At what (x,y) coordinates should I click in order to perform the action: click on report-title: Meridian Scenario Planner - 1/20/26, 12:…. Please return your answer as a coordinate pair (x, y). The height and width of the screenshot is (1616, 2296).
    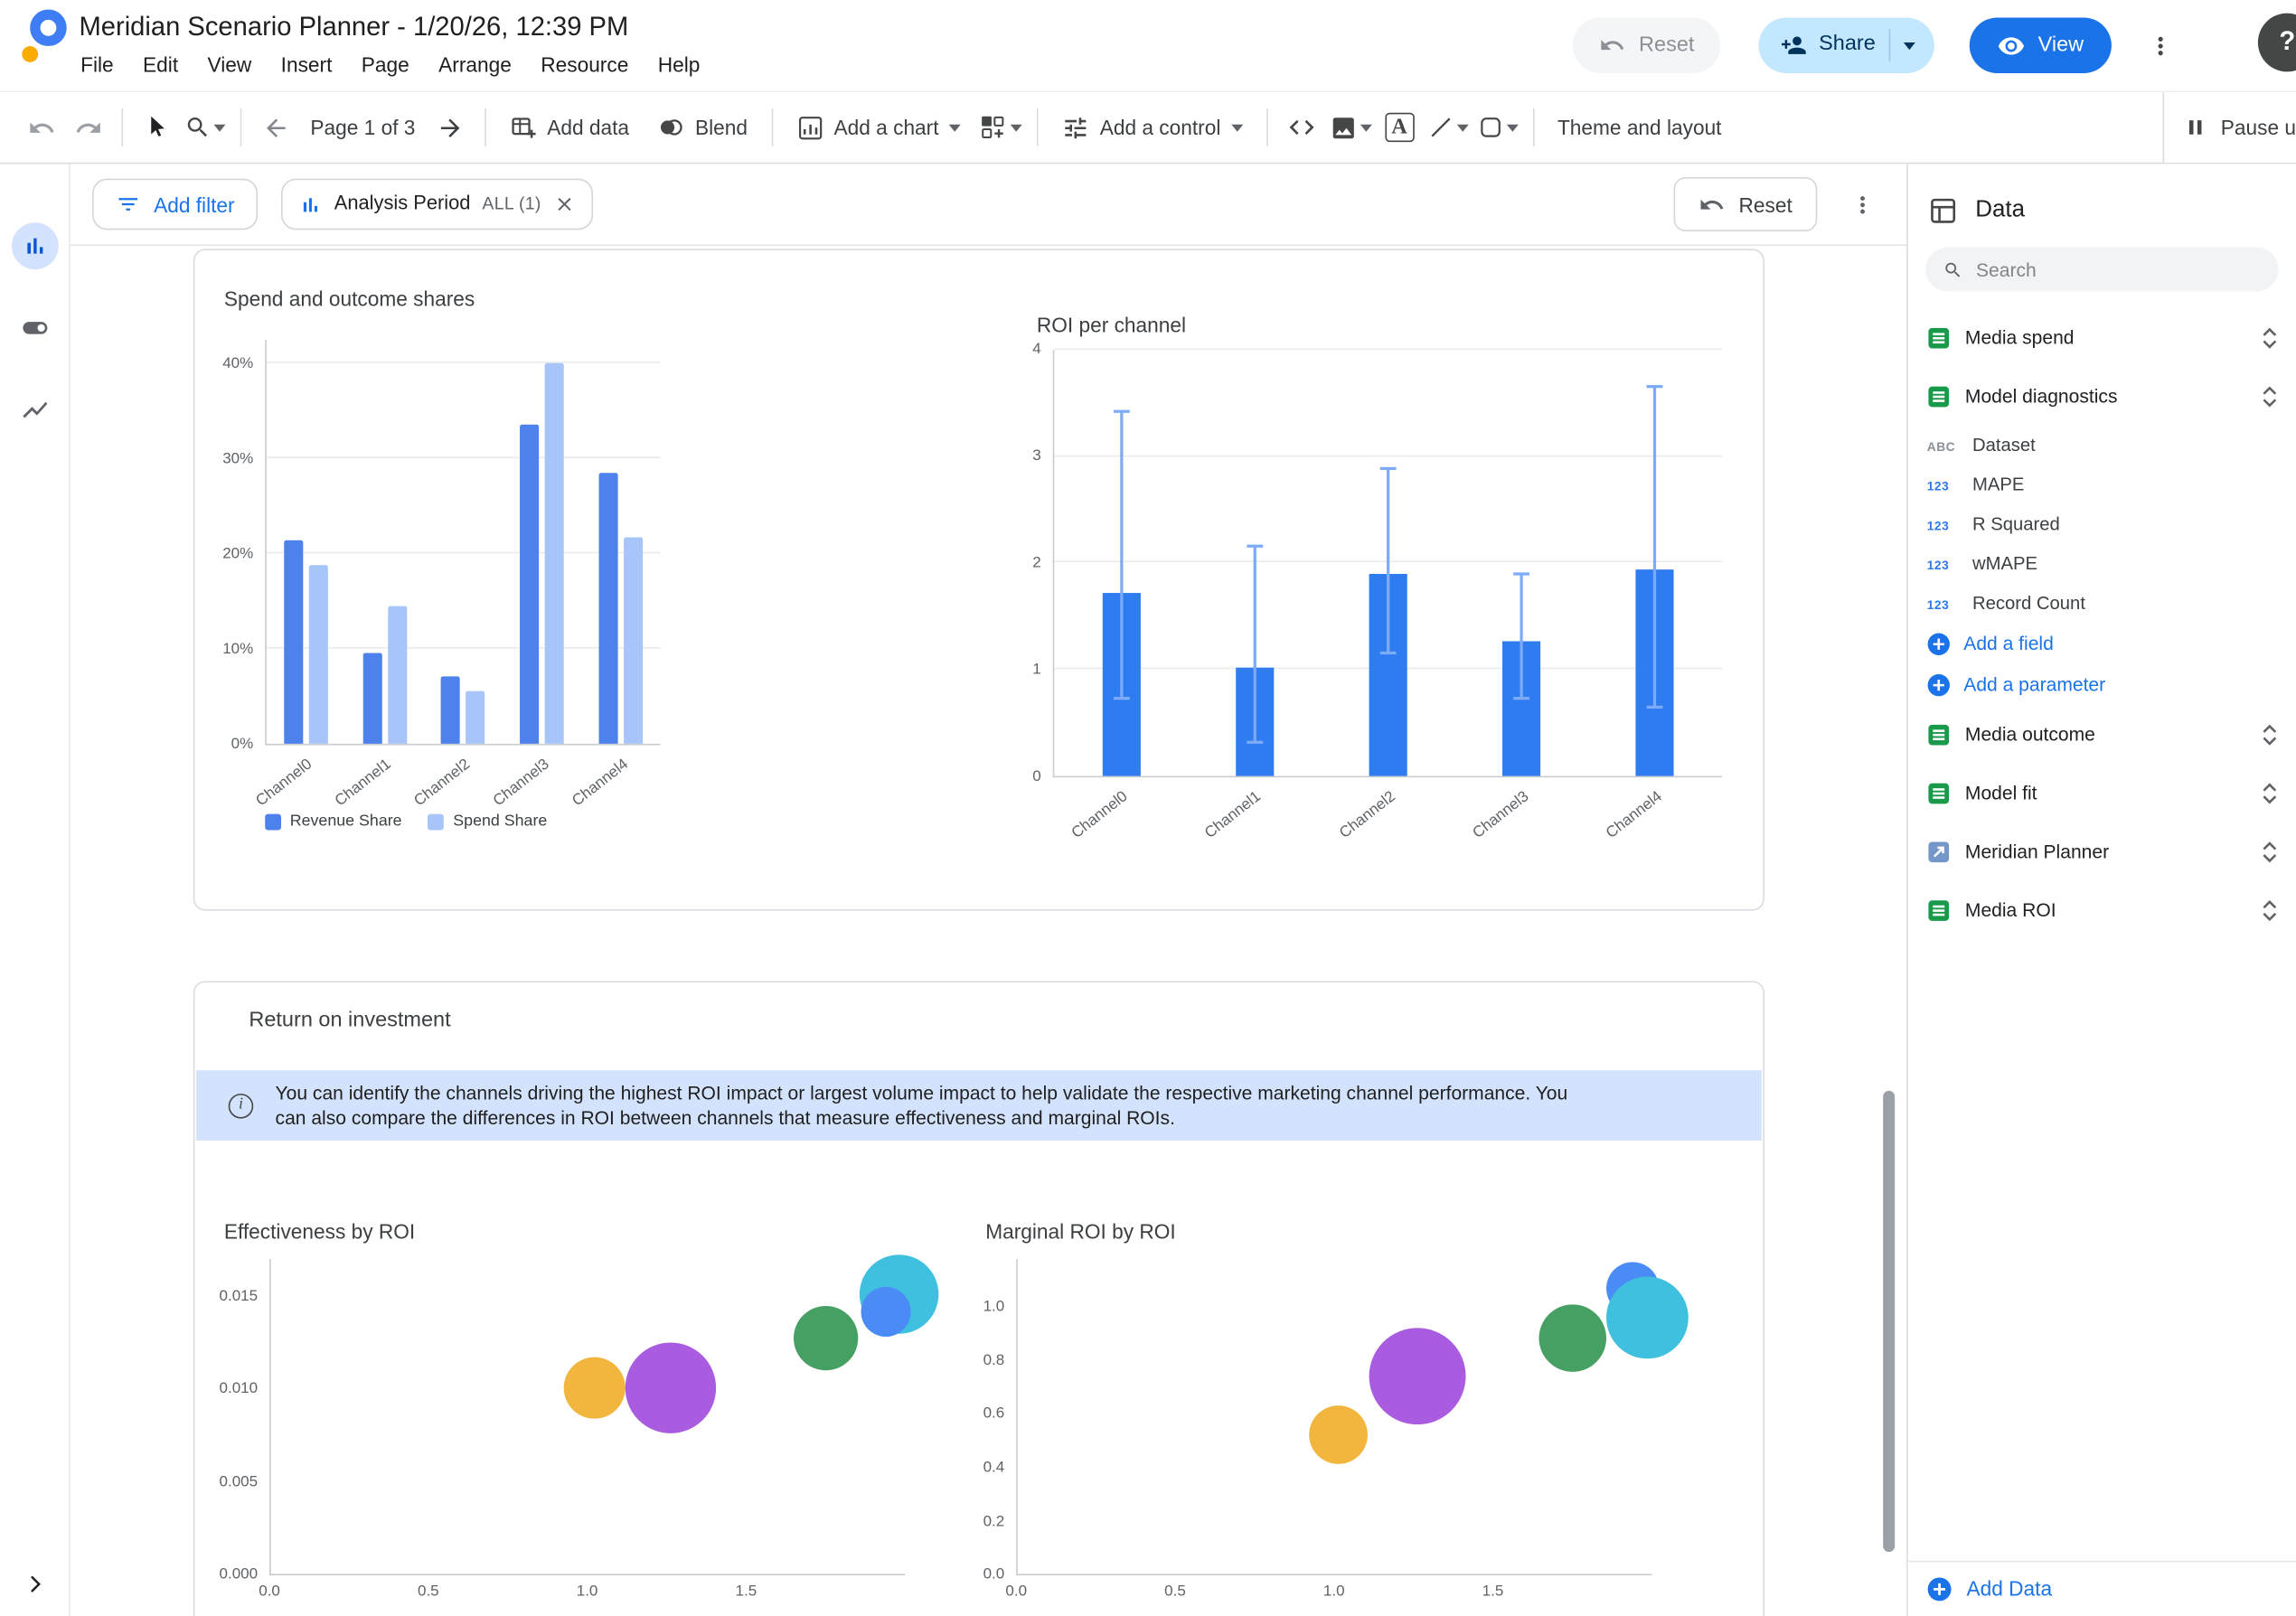
    Looking at the image, I should click on (354, 27).